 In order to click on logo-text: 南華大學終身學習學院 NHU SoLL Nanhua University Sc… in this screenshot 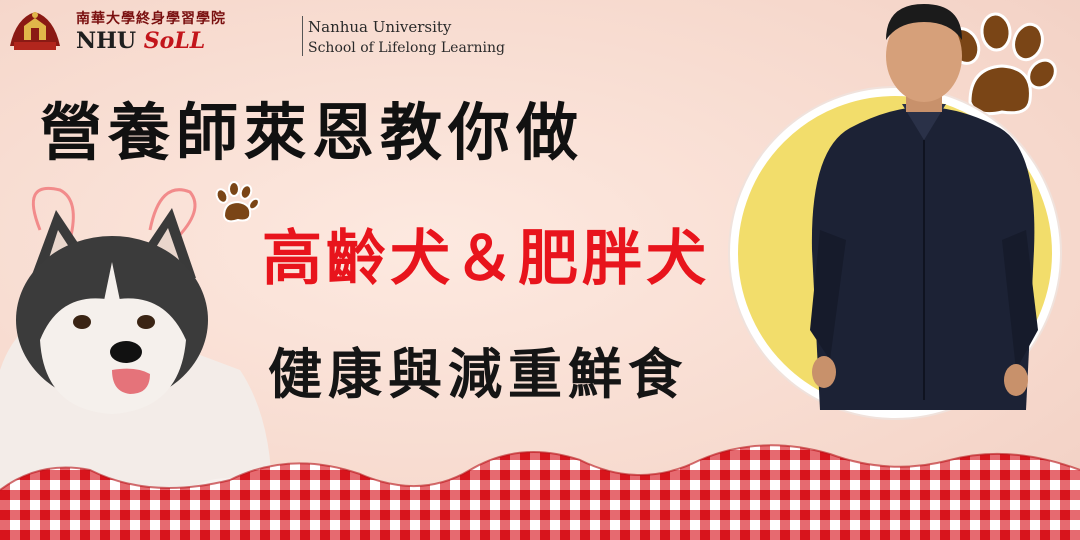, I will do `click(290, 32)`.